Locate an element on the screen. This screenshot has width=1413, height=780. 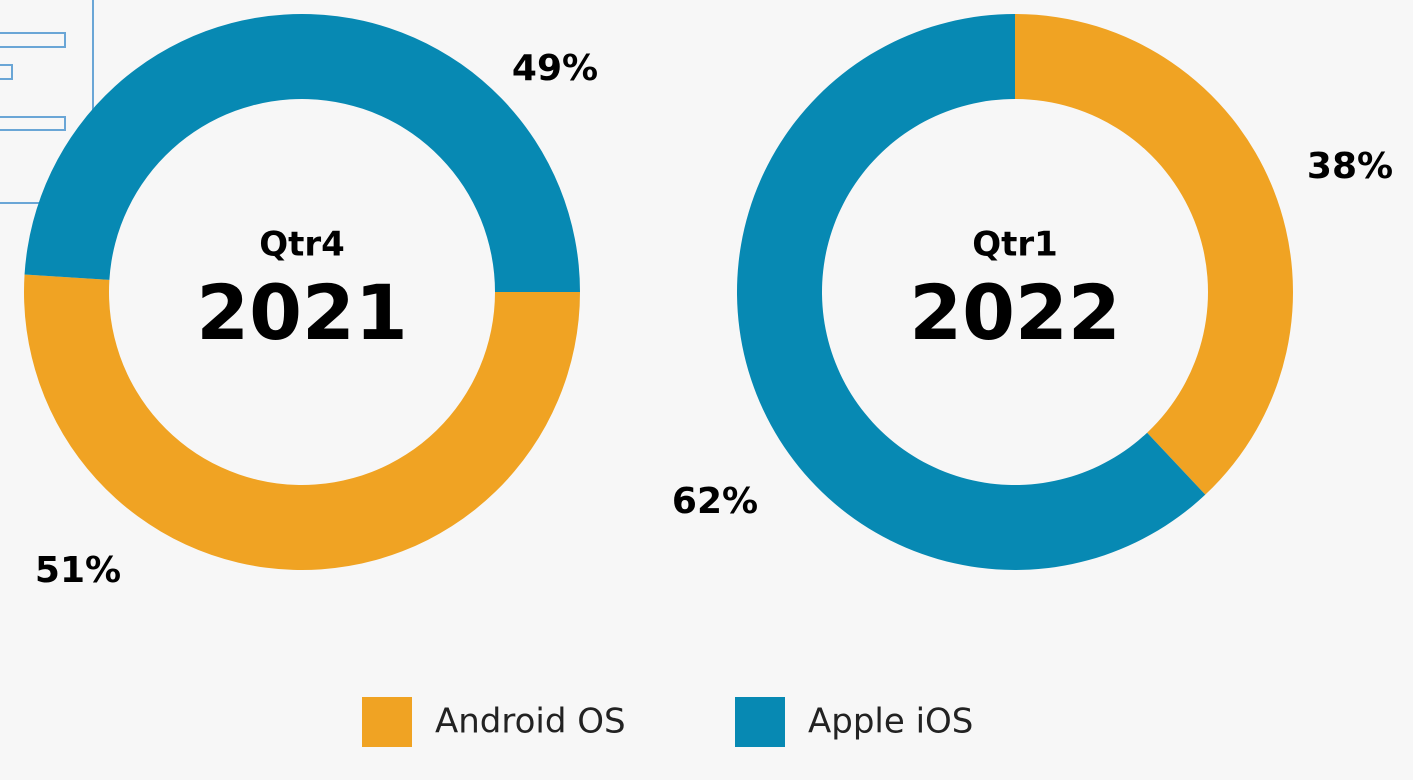
legend-label: Android OS is located at coordinates (530, 722).